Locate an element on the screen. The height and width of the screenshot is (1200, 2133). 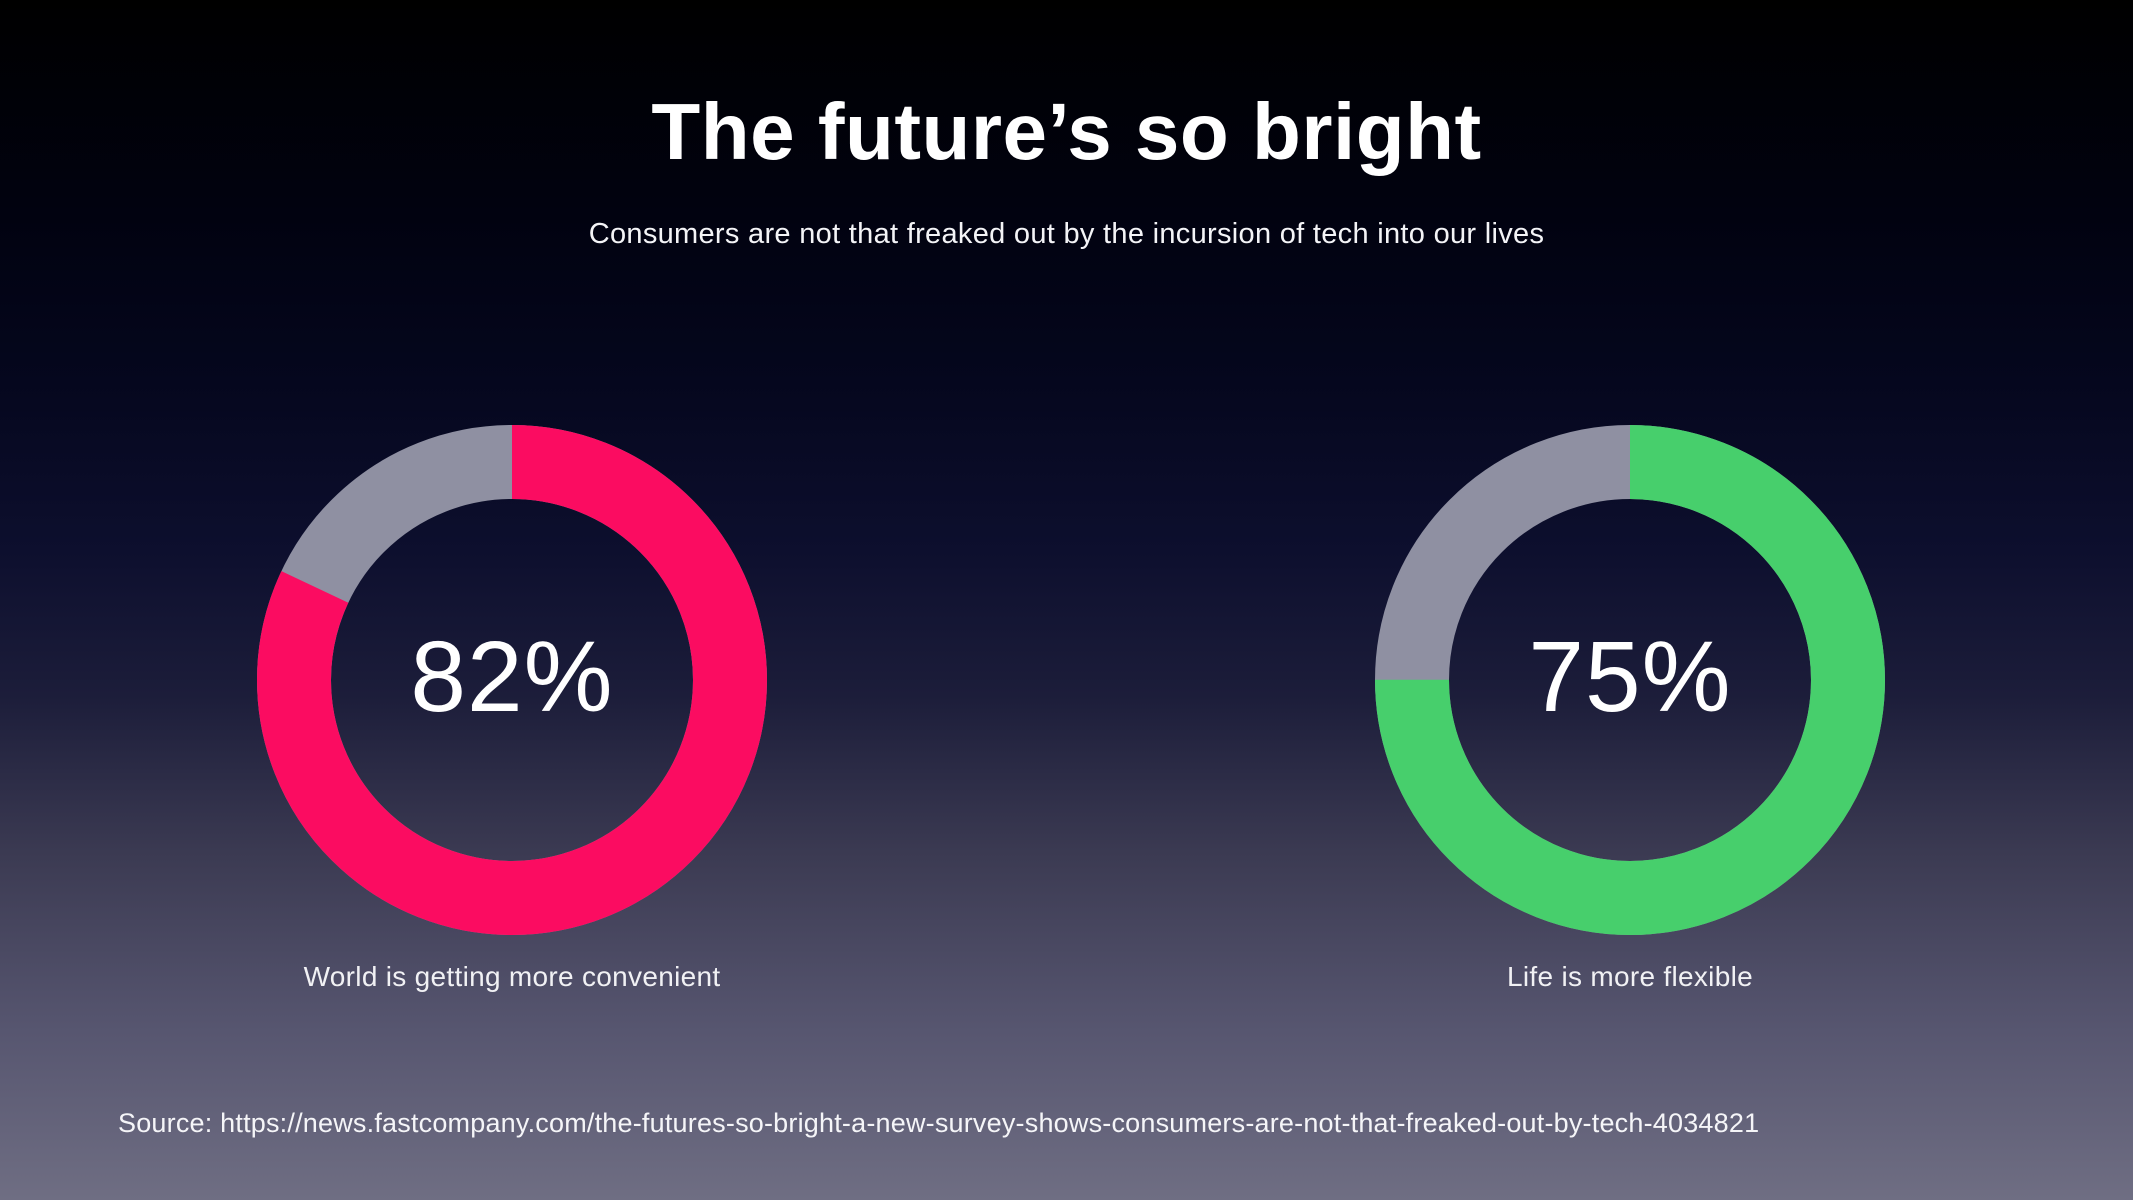
donut-chart-flexible: 75% Life is more flexible is located at coordinates (1630, 709).